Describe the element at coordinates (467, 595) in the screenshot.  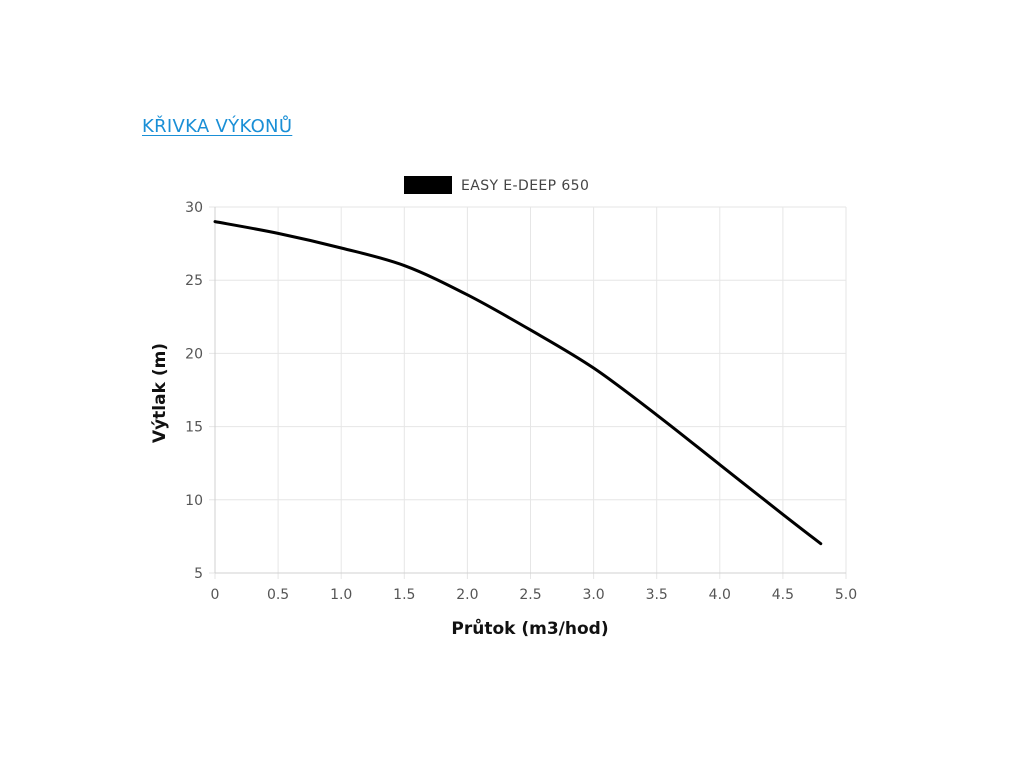
I see `x-tick-label: 2.0` at that location.